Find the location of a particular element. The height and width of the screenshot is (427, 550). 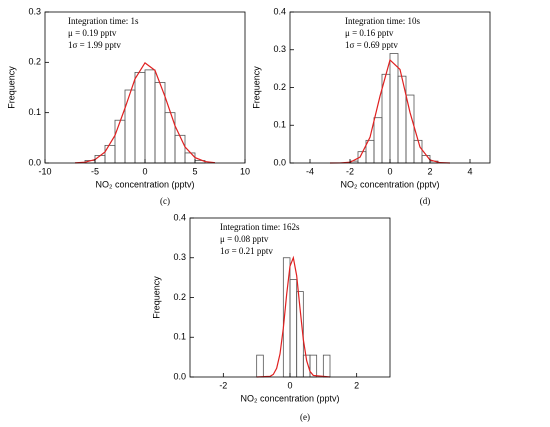

x-tick-label: 5 is located at coordinates (194, 171).